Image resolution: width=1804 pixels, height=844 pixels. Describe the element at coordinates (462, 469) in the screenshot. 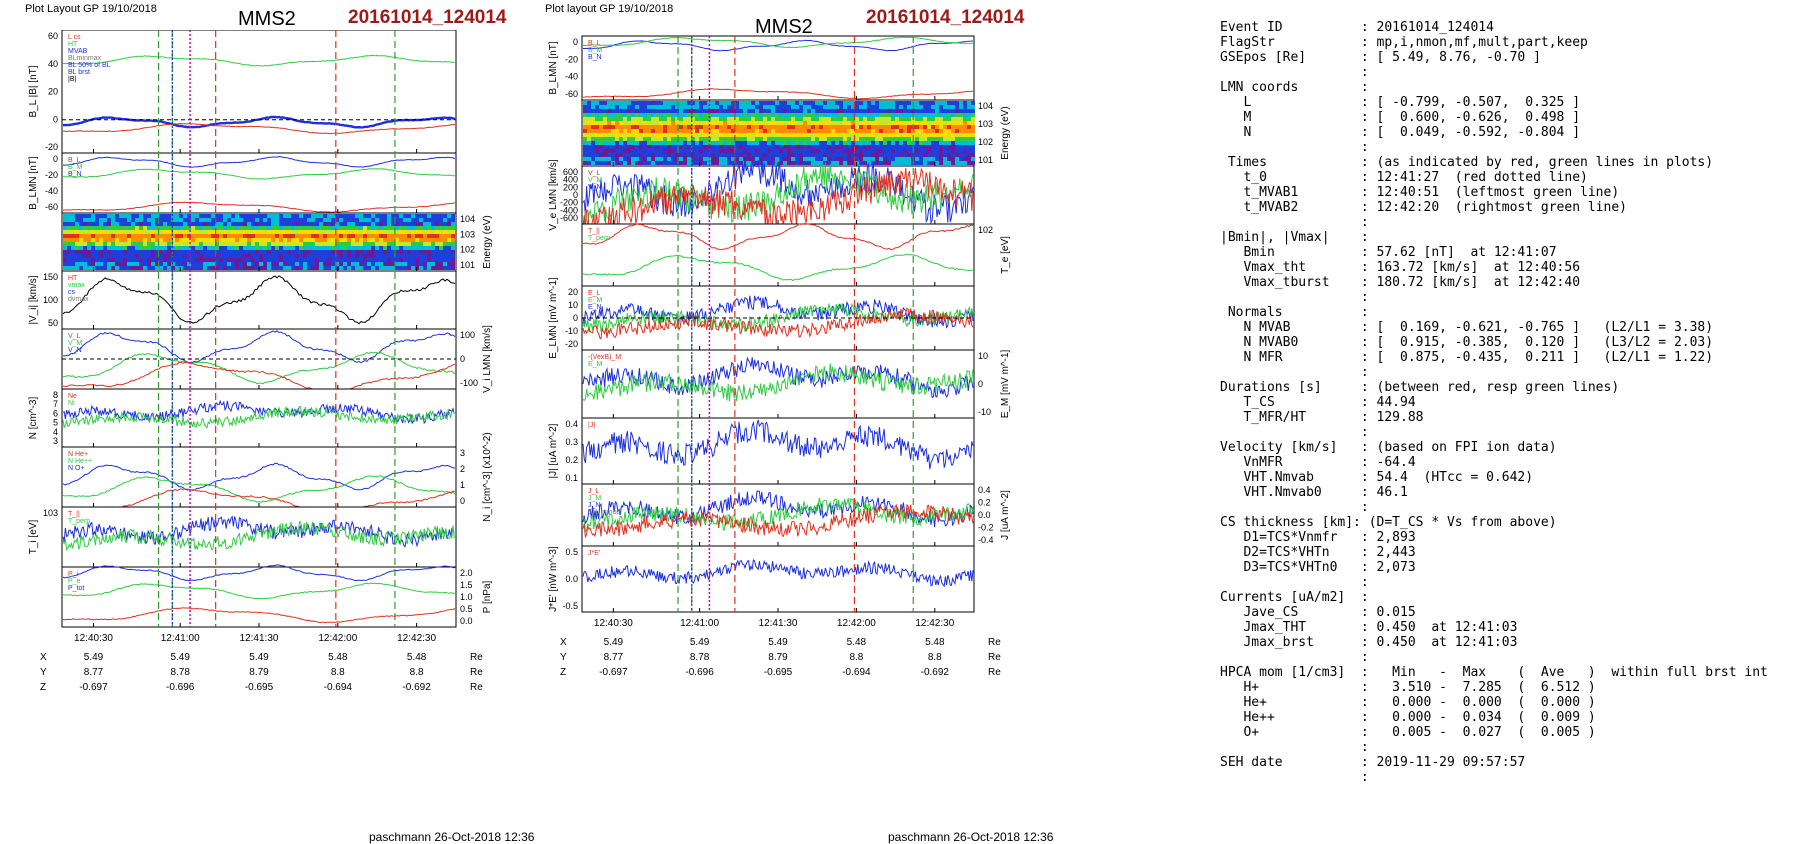

I see `y-tick-label: 2` at that location.